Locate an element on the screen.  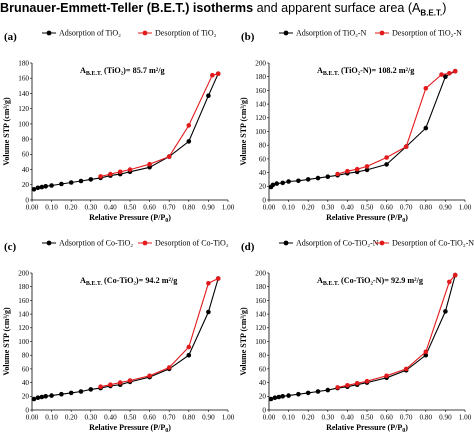
panel-label: (c) is located at coordinates (10, 247).